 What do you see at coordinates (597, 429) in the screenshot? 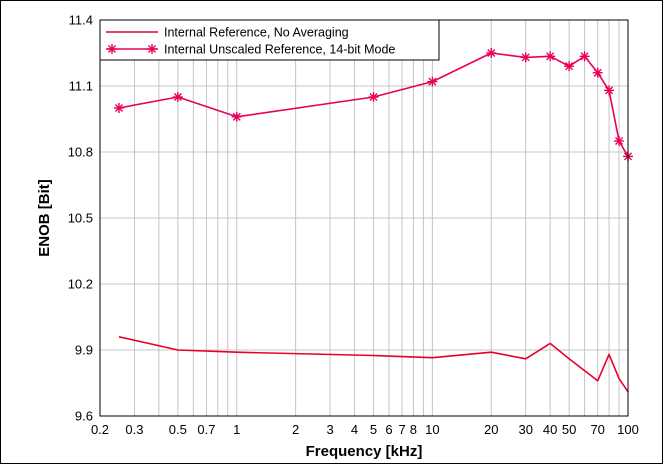
I see `x-tick-label: 70` at bounding box center [597, 429].